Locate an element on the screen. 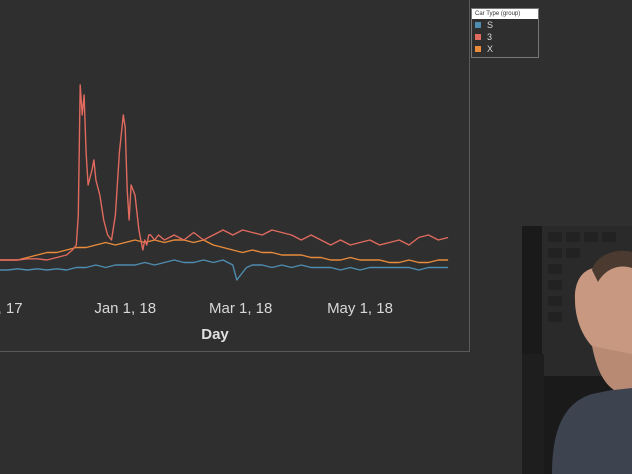 The width and height of the screenshot is (632, 474). legend-swatch-s is located at coordinates (478, 25).